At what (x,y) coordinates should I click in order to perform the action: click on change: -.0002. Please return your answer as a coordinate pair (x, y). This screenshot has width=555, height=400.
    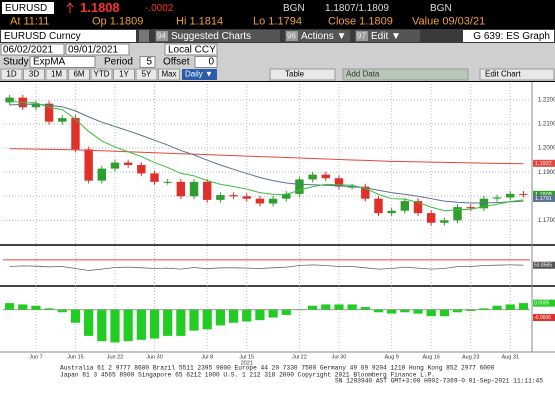
    Looking at the image, I should click on (159, 8).